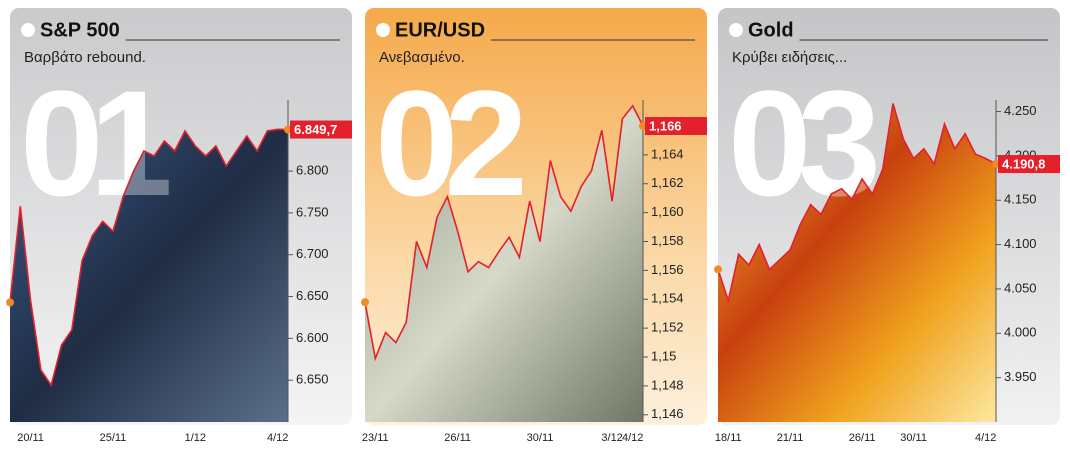 This screenshot has width=1070, height=469. What do you see at coordinates (667, 211) in the screenshot?
I see `y-tick-label: 1,160` at bounding box center [667, 211].